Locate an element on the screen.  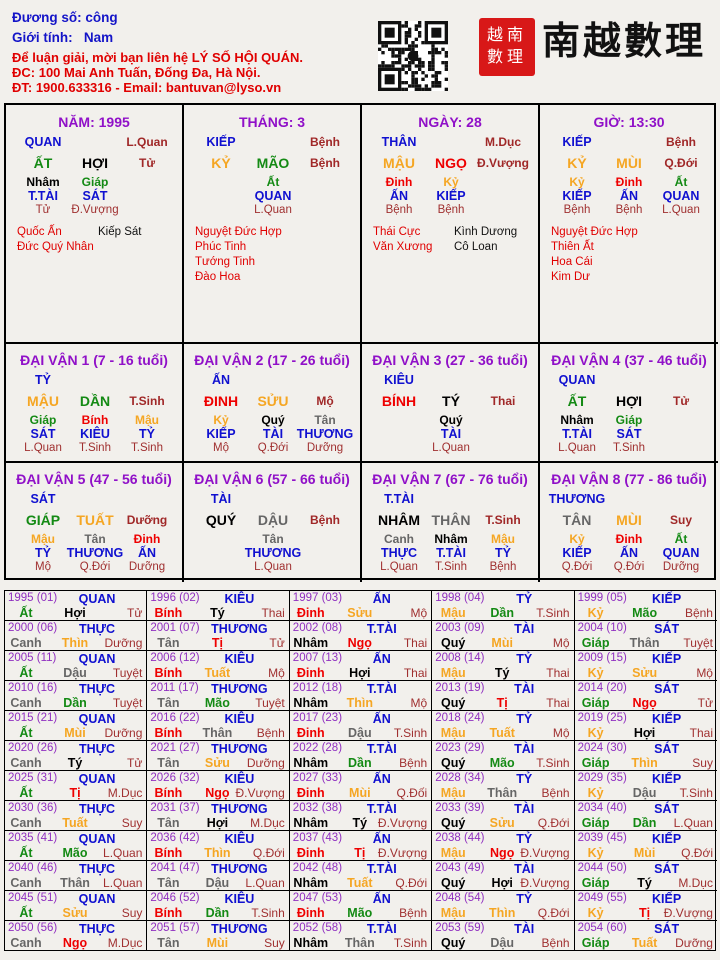
year-label: 2050 (56) is located at coordinates (33, 928).